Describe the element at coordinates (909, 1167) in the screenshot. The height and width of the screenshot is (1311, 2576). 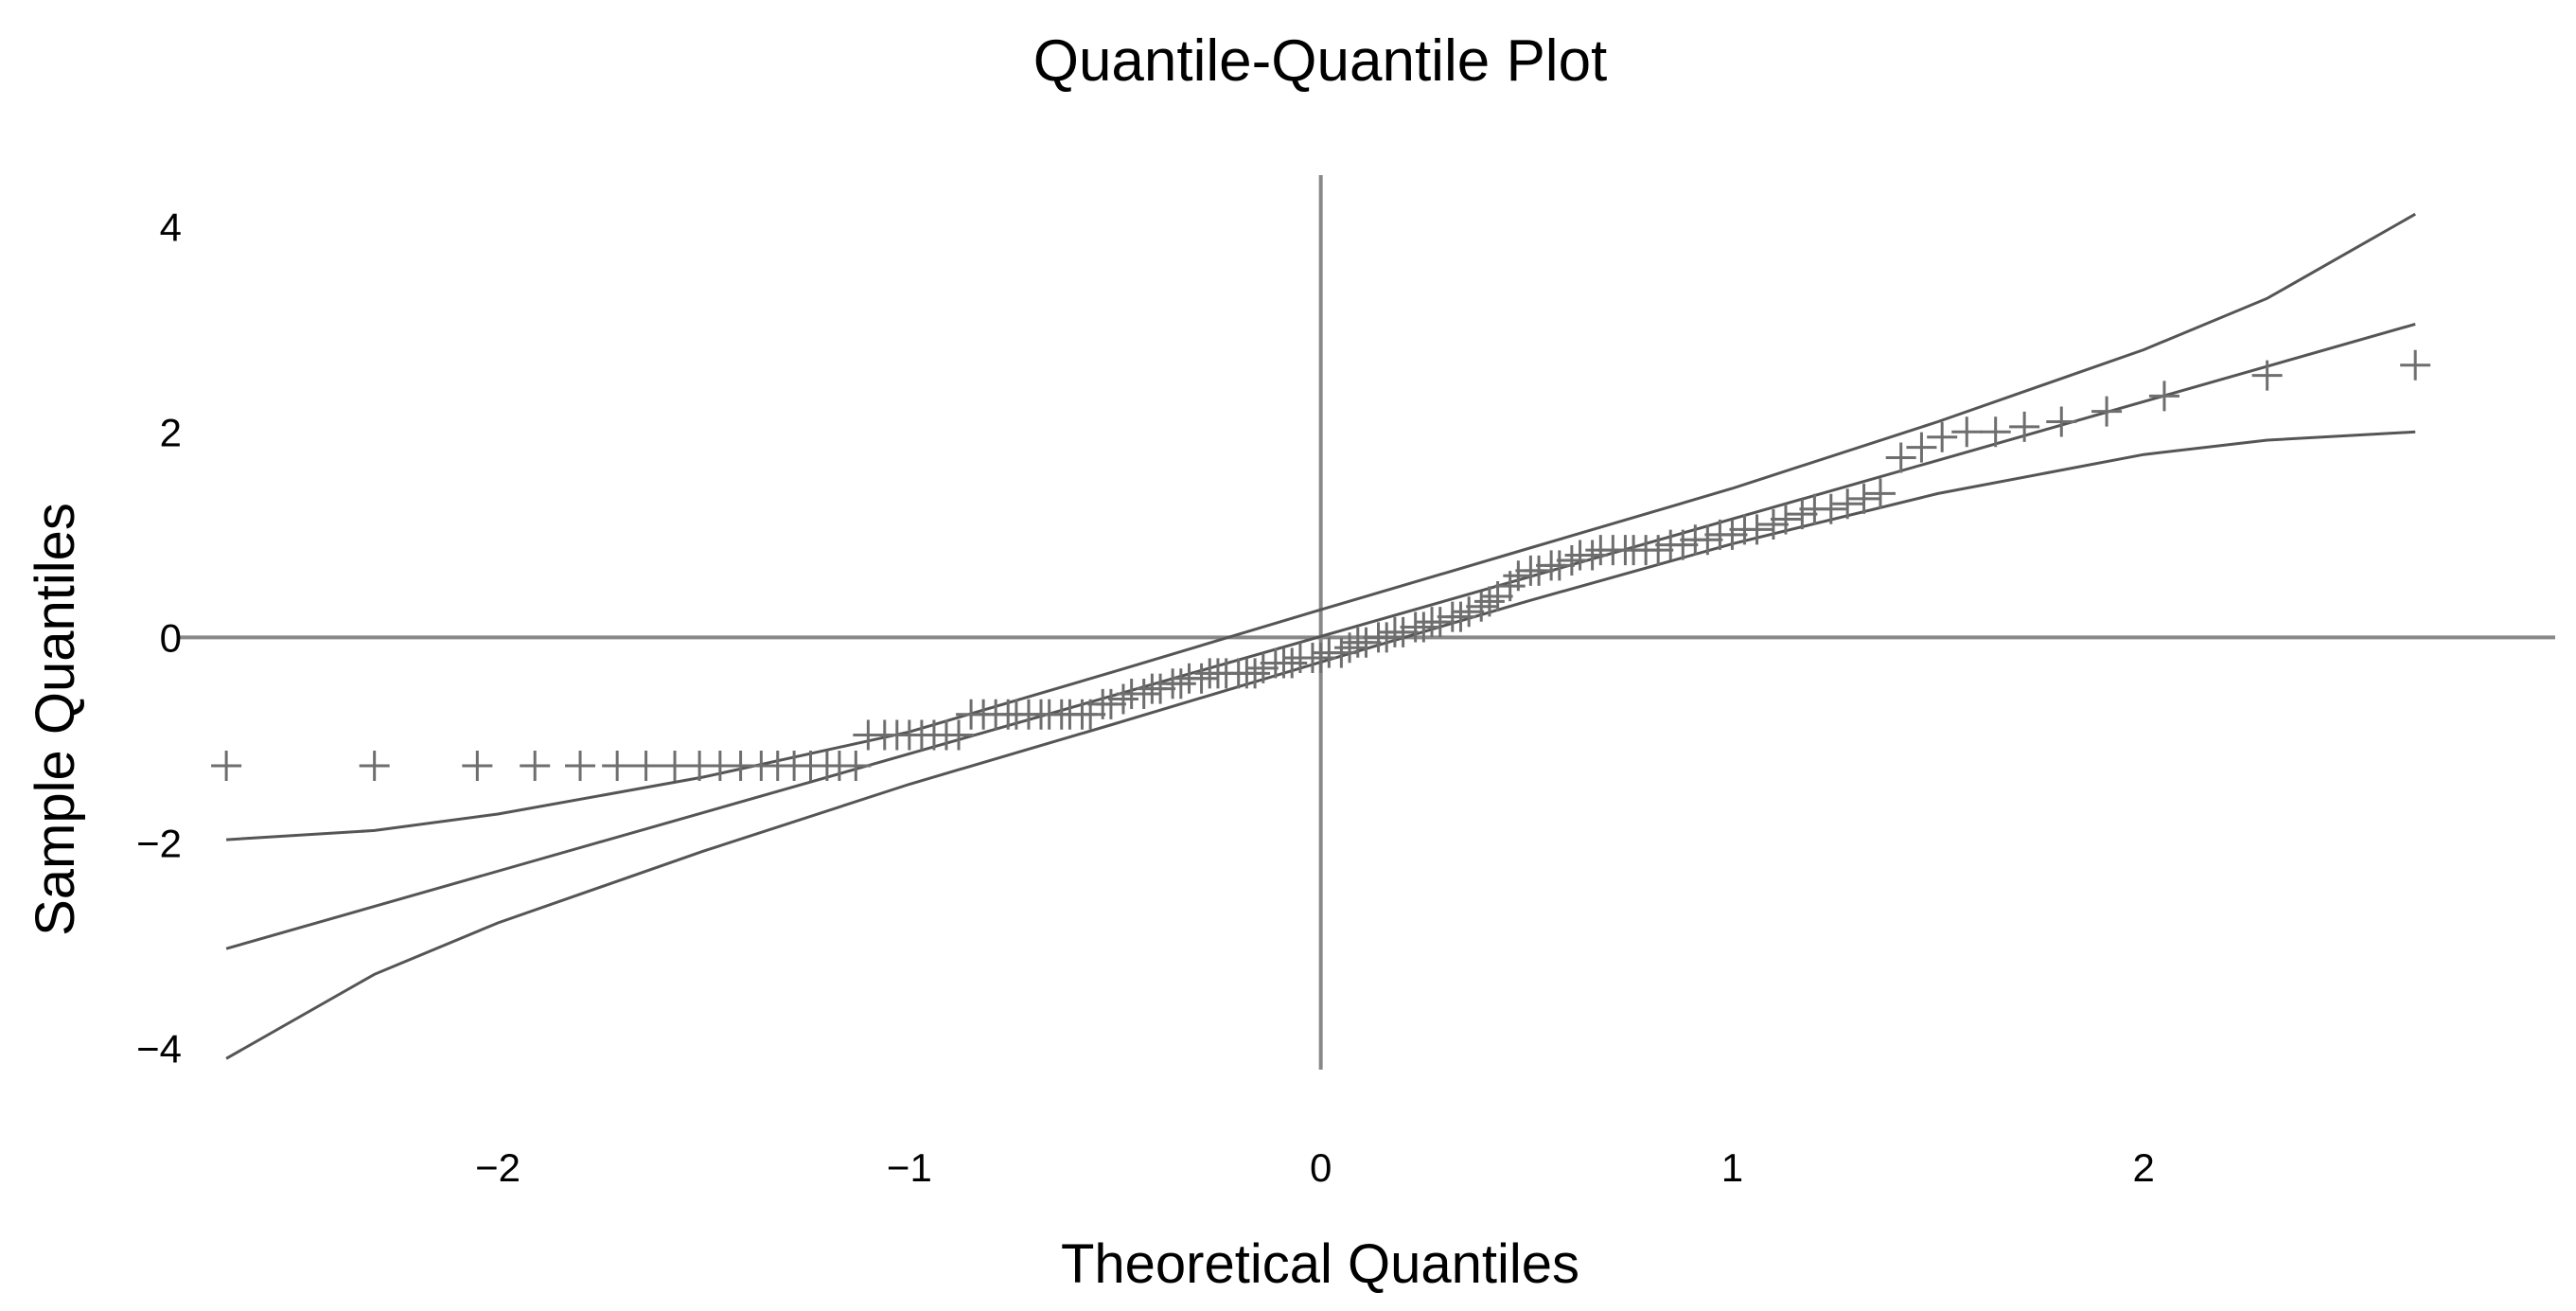
I see `x-tick-label: −1` at that location.